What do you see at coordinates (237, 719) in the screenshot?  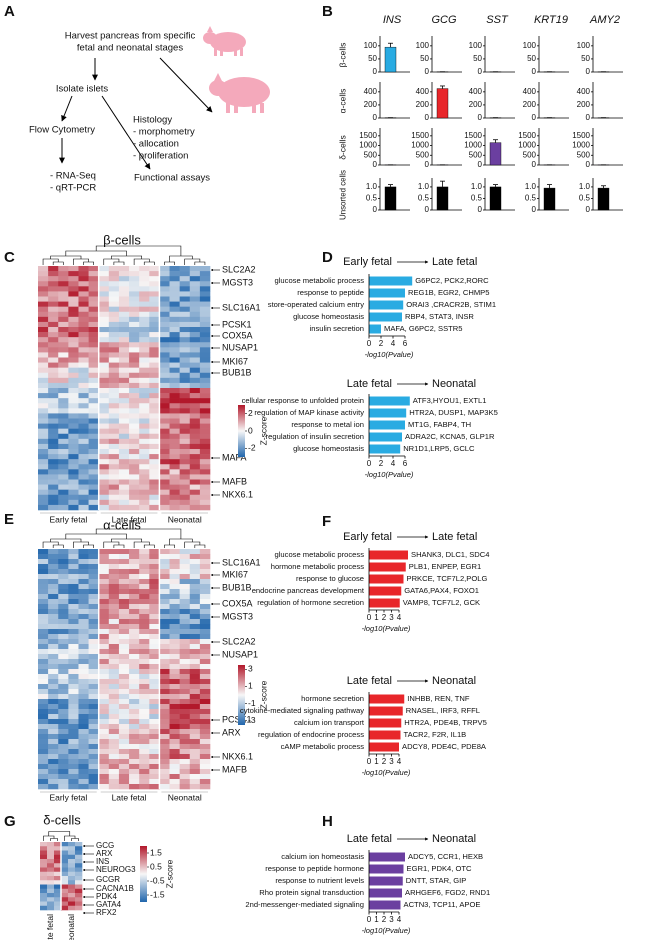 I see `gene-label: PCSK1` at bounding box center [237, 719].